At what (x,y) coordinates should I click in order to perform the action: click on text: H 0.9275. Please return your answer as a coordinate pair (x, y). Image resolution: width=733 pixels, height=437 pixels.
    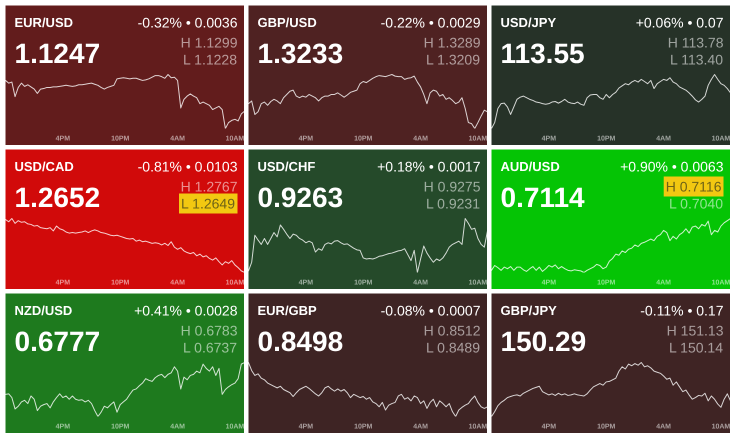
    Looking at the image, I should click on (452, 186).